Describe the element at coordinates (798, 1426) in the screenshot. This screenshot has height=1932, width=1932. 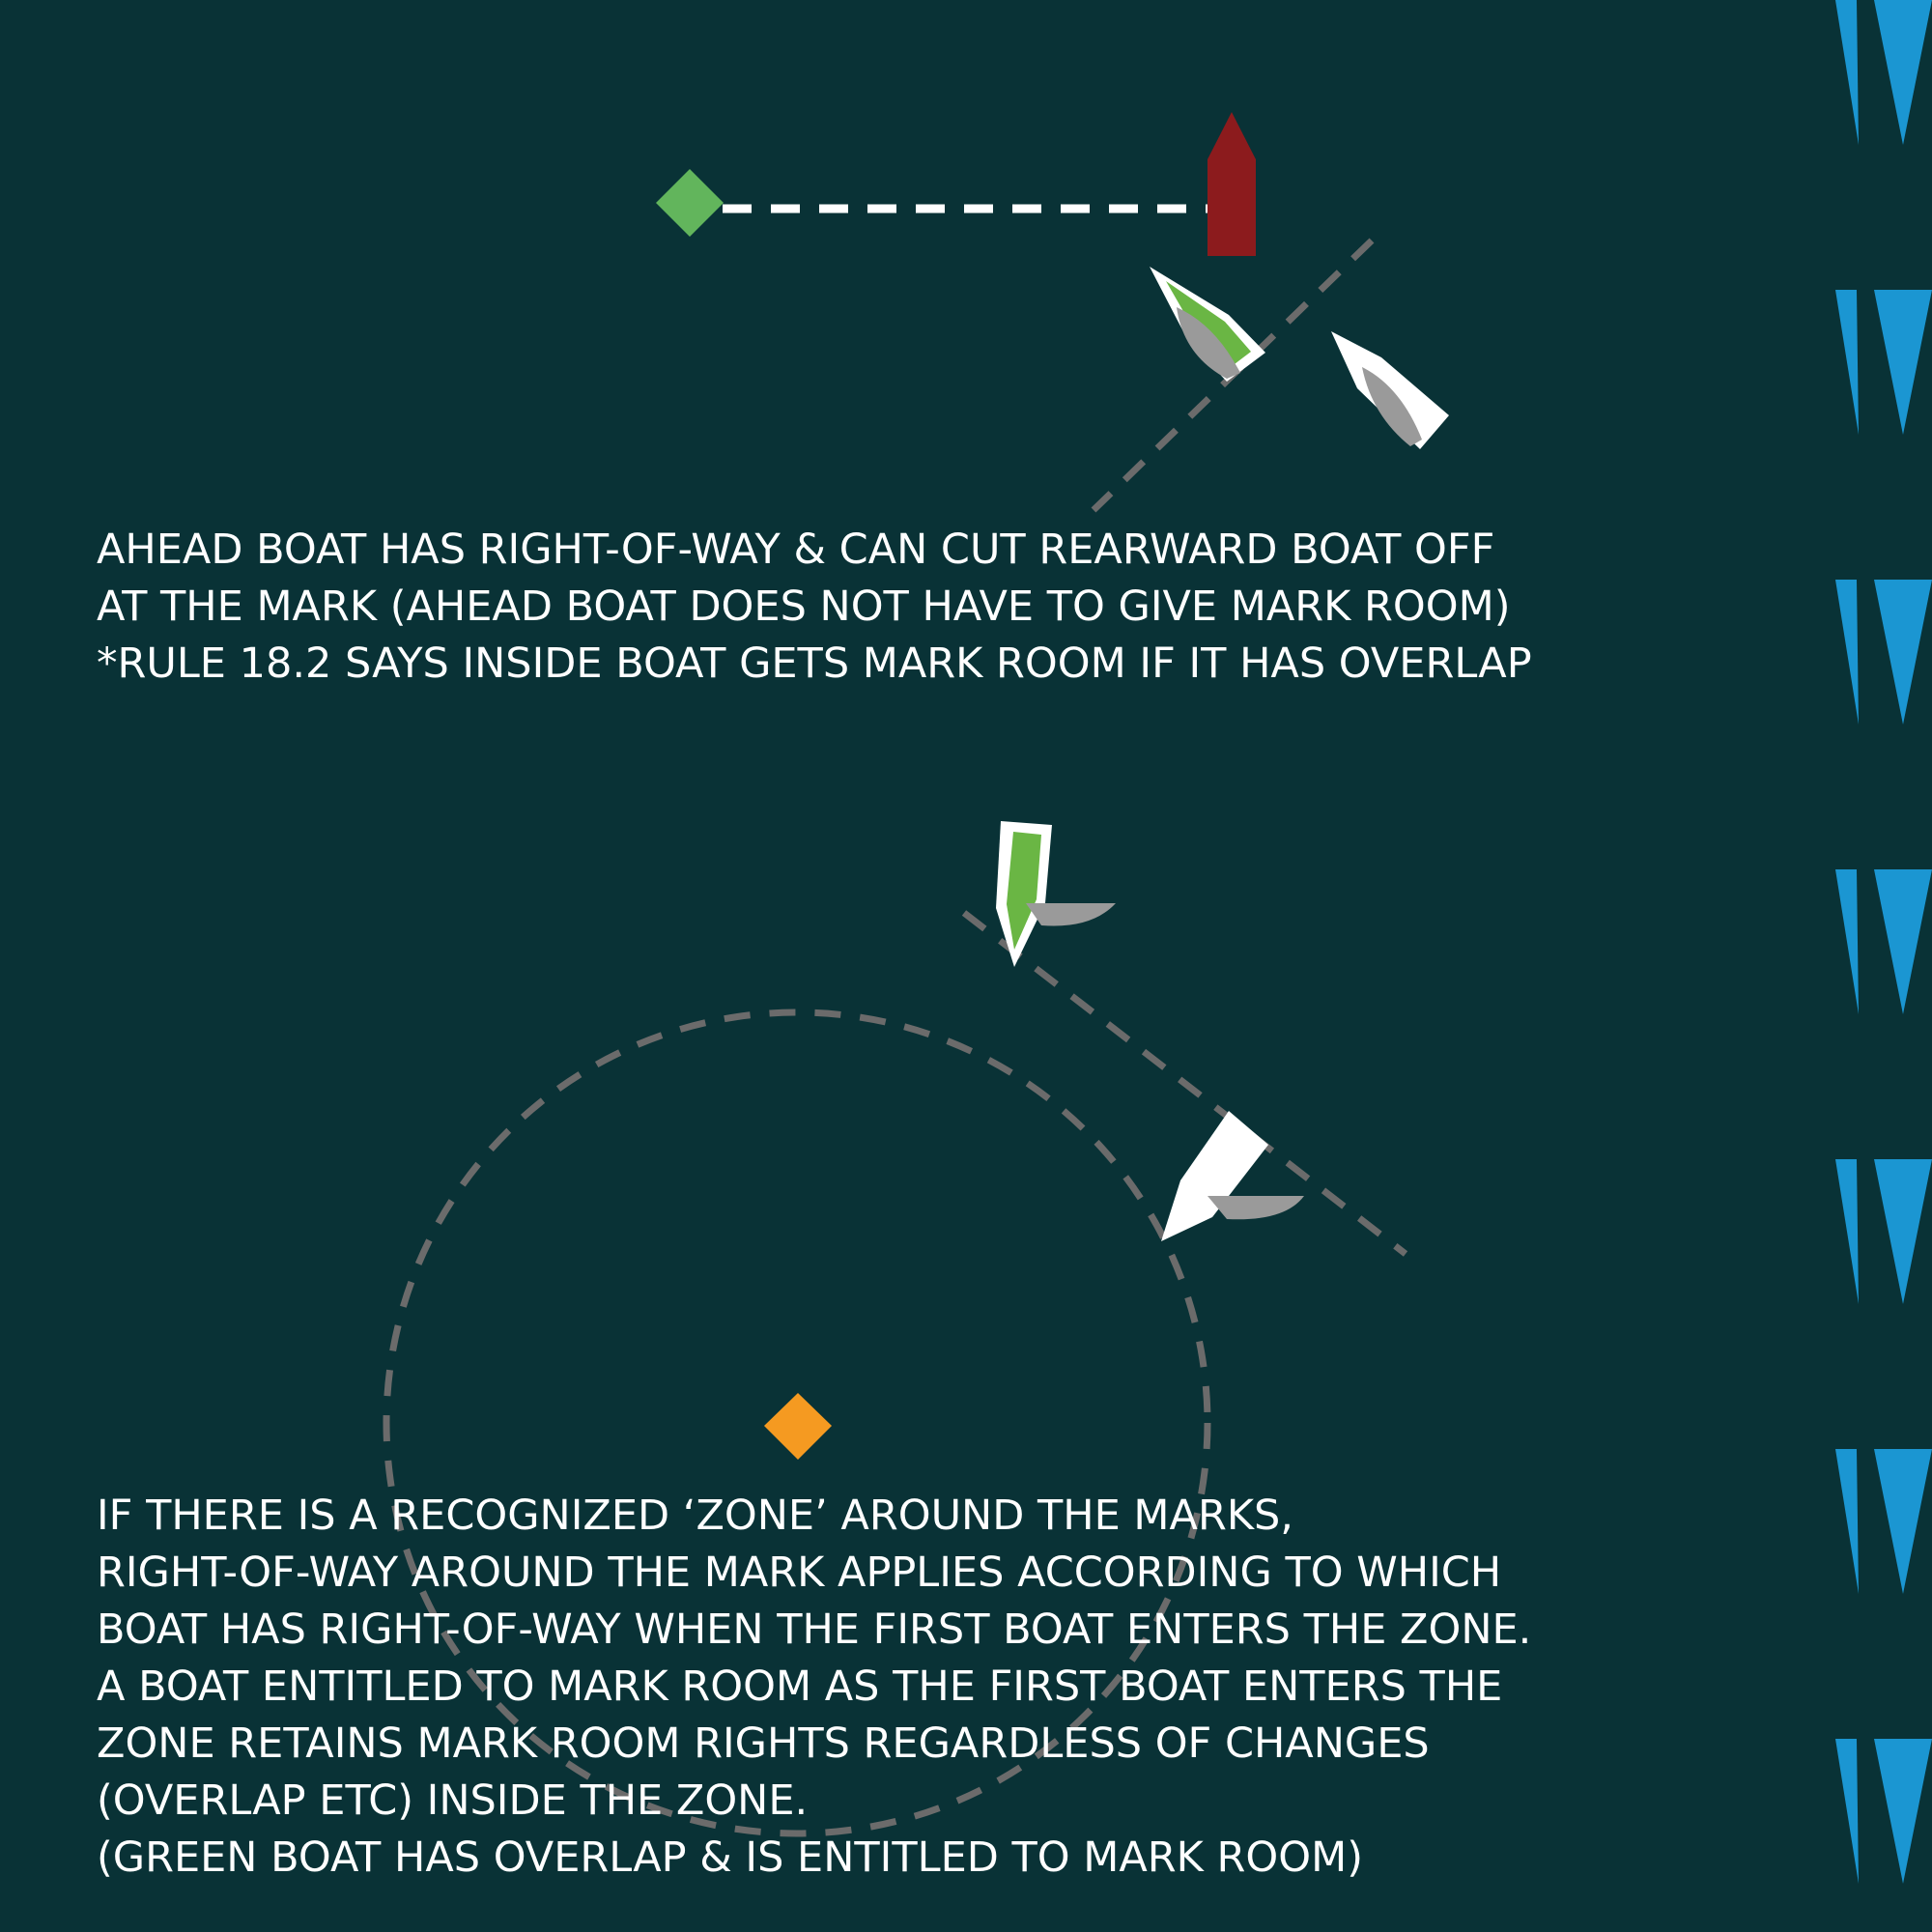
I see `orange-diamond-mark-icon` at that location.